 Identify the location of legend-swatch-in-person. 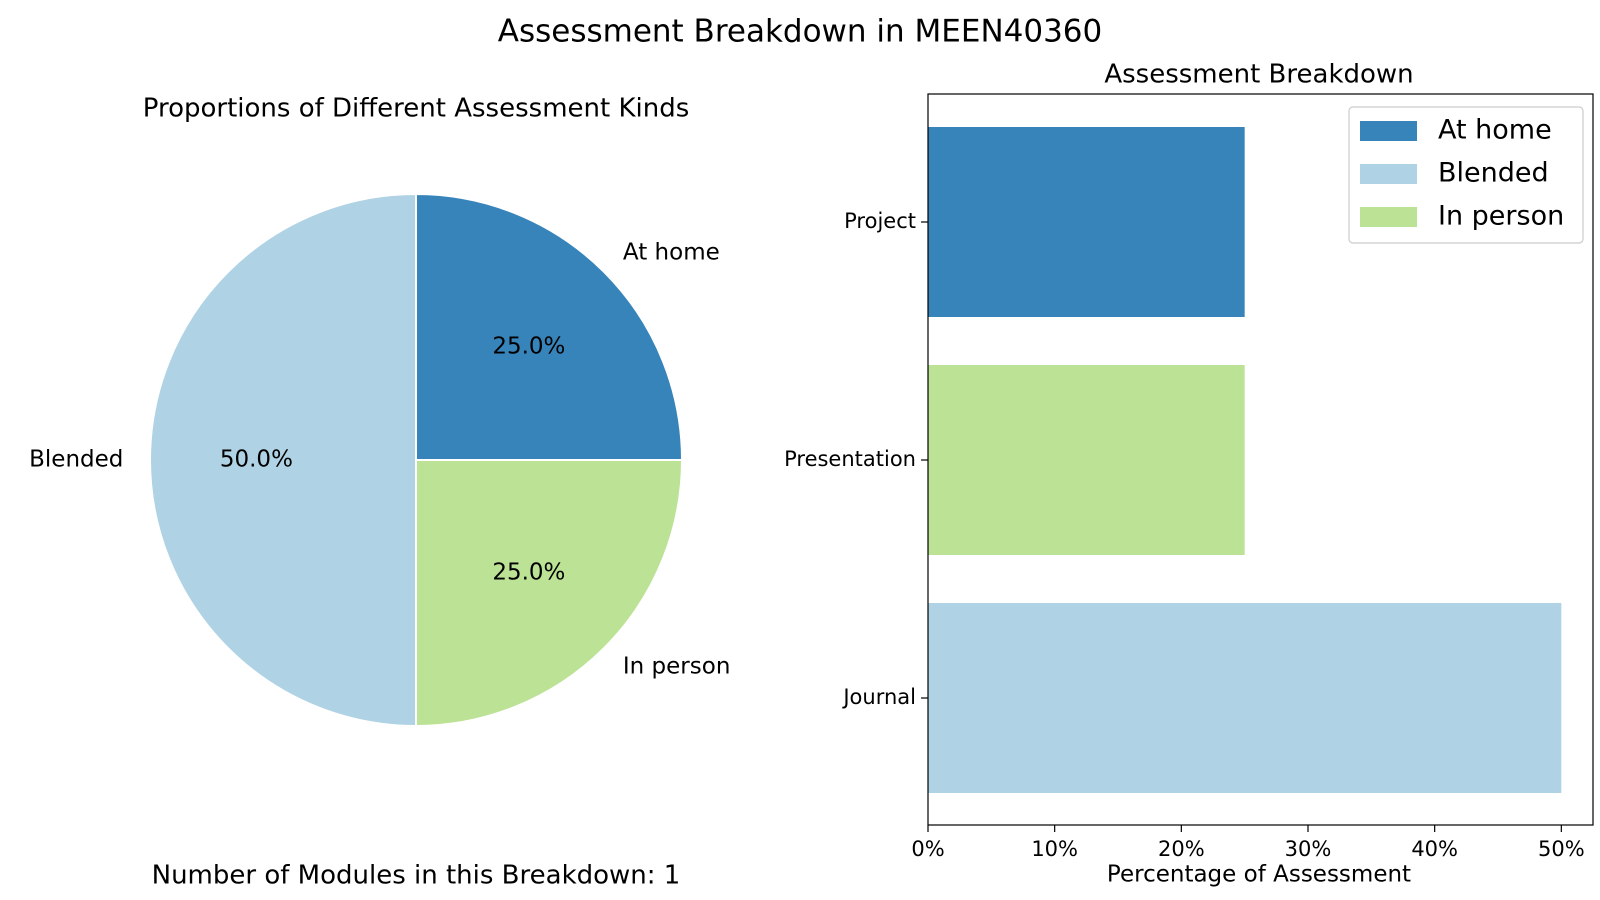
(1388, 217).